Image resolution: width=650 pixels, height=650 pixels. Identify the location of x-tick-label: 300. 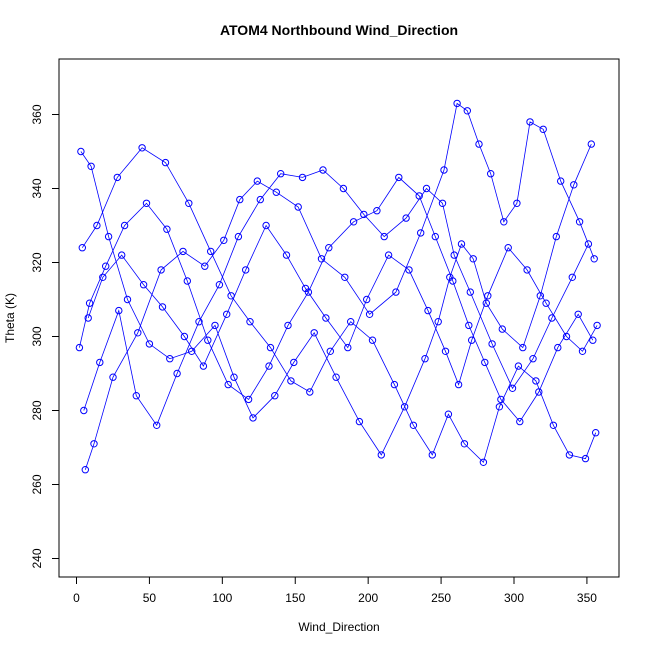
(514, 598).